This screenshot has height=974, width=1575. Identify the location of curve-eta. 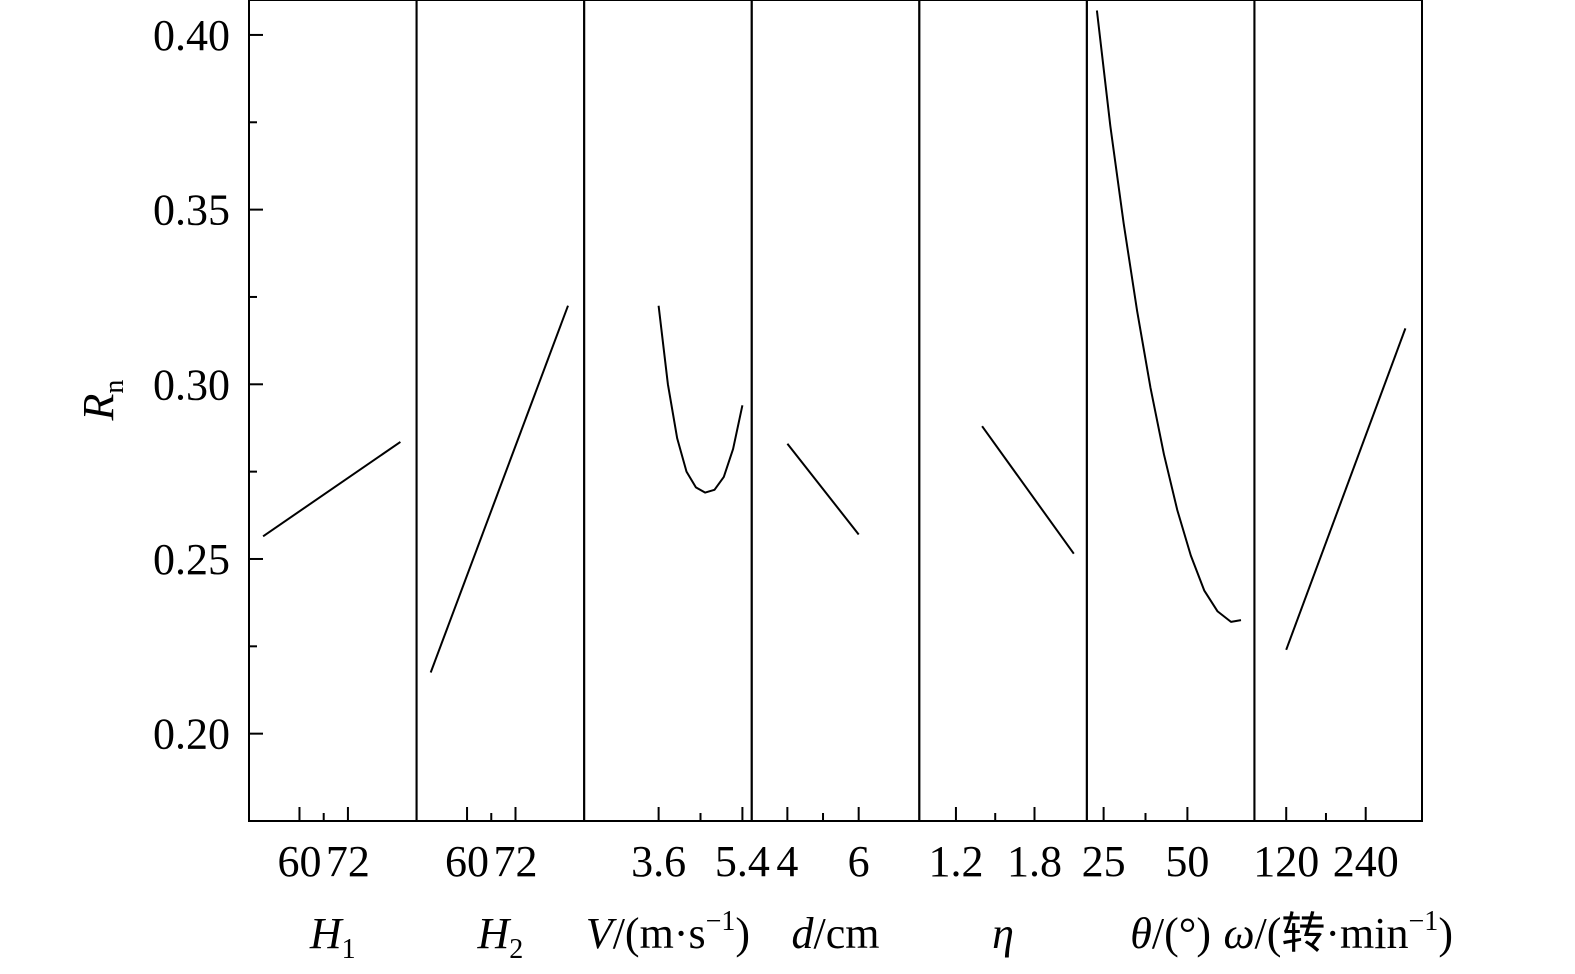
(1028, 490).